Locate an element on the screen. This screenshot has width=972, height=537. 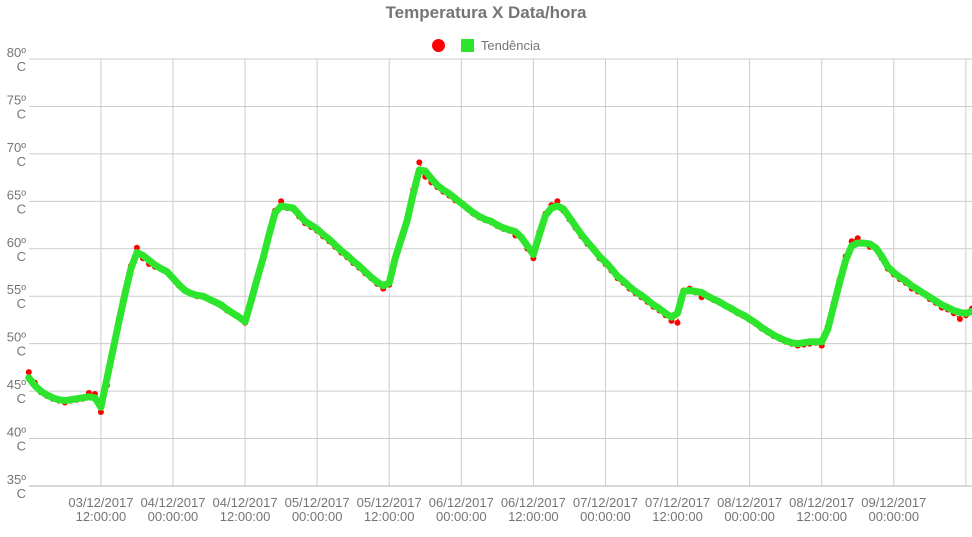
y-tick-label: 65º is located at coordinates (16, 194).